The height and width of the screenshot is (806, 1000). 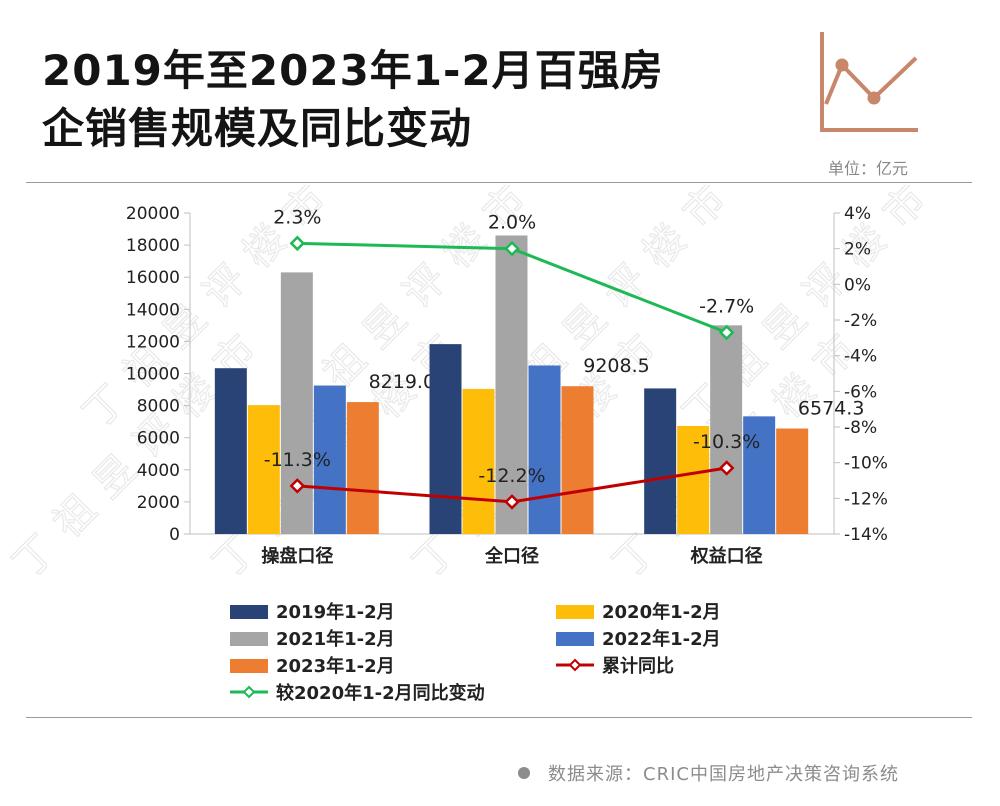 I want to click on line-data-label: -12.2%, so click(x=511, y=476).